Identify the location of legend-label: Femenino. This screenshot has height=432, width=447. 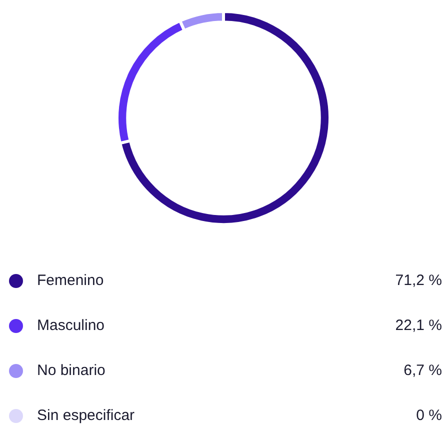
(70, 280).